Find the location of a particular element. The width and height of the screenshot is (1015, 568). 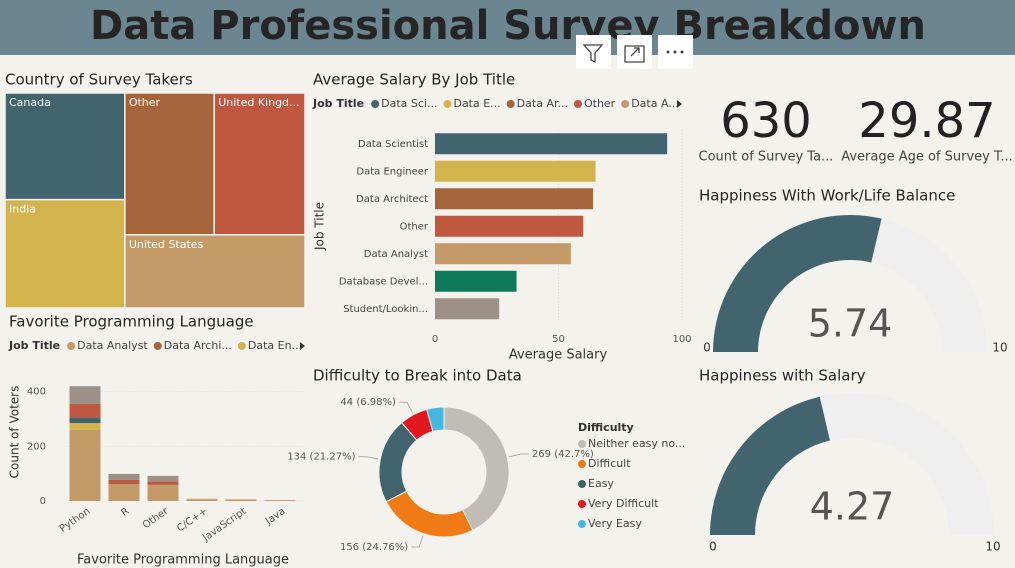

legend-title: Difficulty is located at coordinates (606, 427).